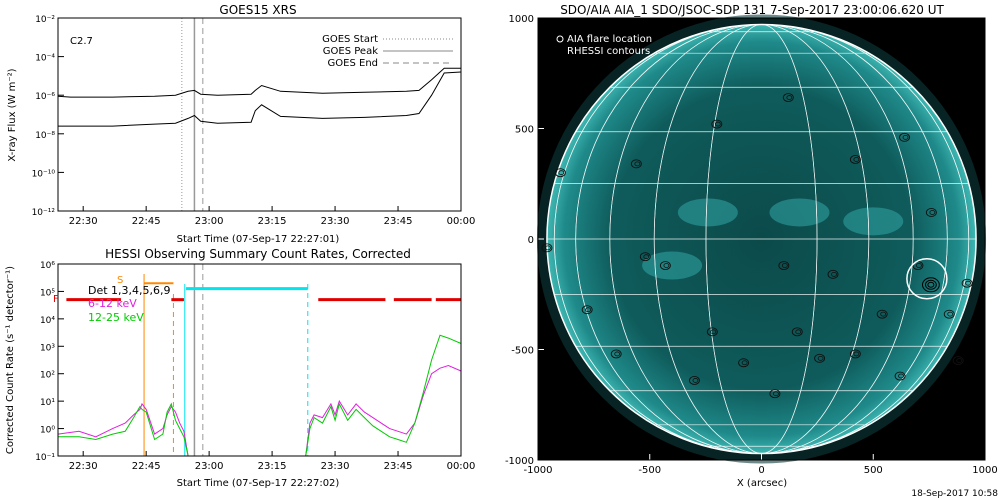 This screenshot has width=1000, height=500. I want to click on goes-ylabel: X-ray Flux (W m⁻²), so click(12, 114).